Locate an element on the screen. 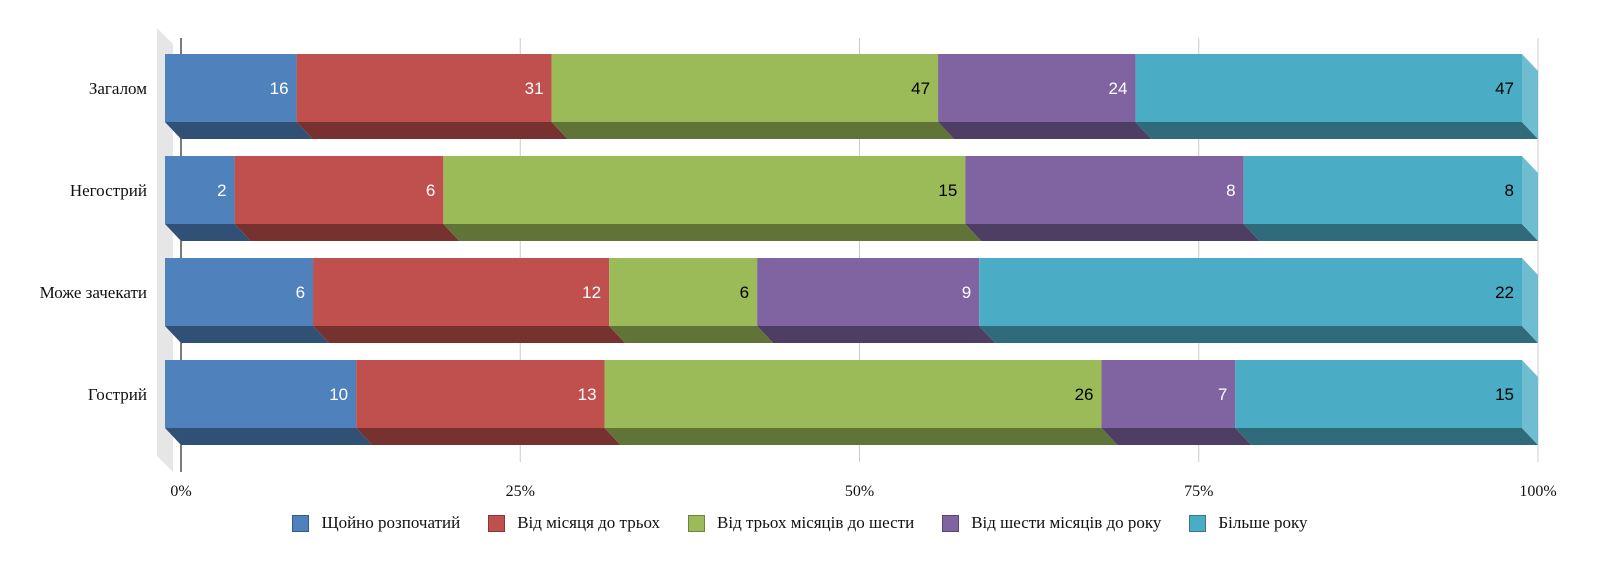 Image resolution: width=1600 pixels, height=575 pixels. legend-item: Більше року is located at coordinates (1248, 523).